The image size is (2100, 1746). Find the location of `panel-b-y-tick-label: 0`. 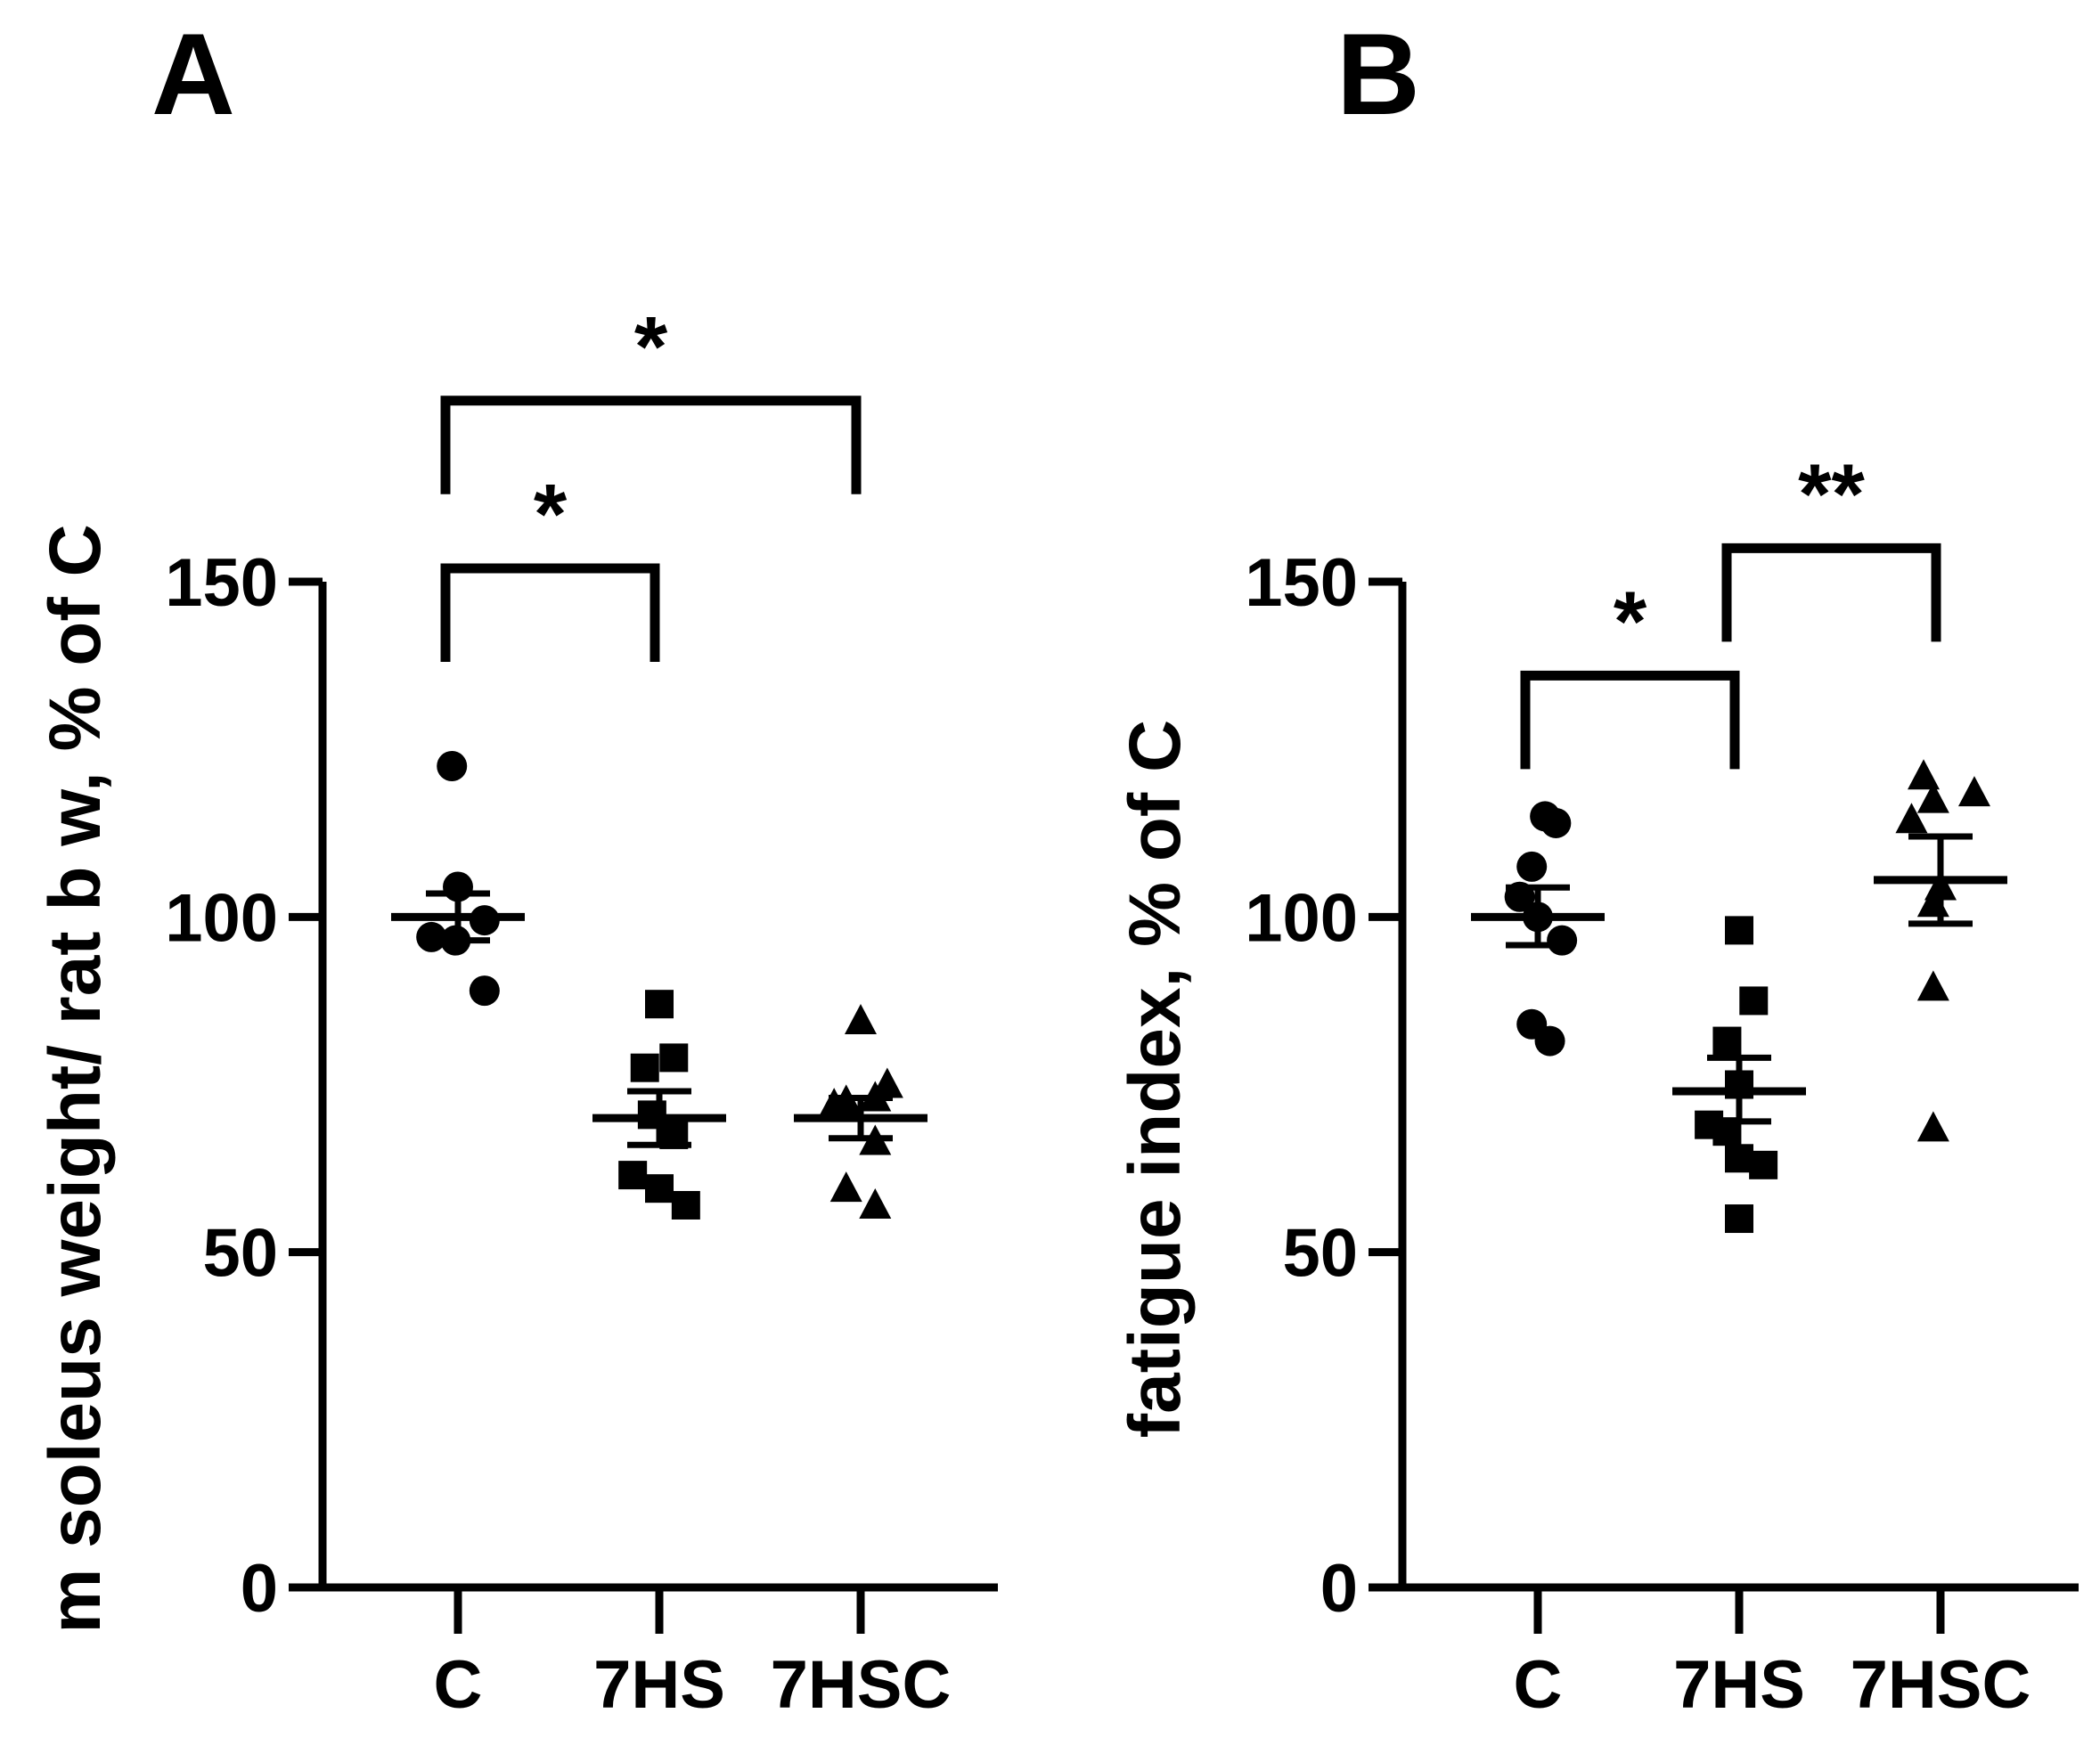

panel-b-y-tick-label: 0 is located at coordinates (1339, 1589).